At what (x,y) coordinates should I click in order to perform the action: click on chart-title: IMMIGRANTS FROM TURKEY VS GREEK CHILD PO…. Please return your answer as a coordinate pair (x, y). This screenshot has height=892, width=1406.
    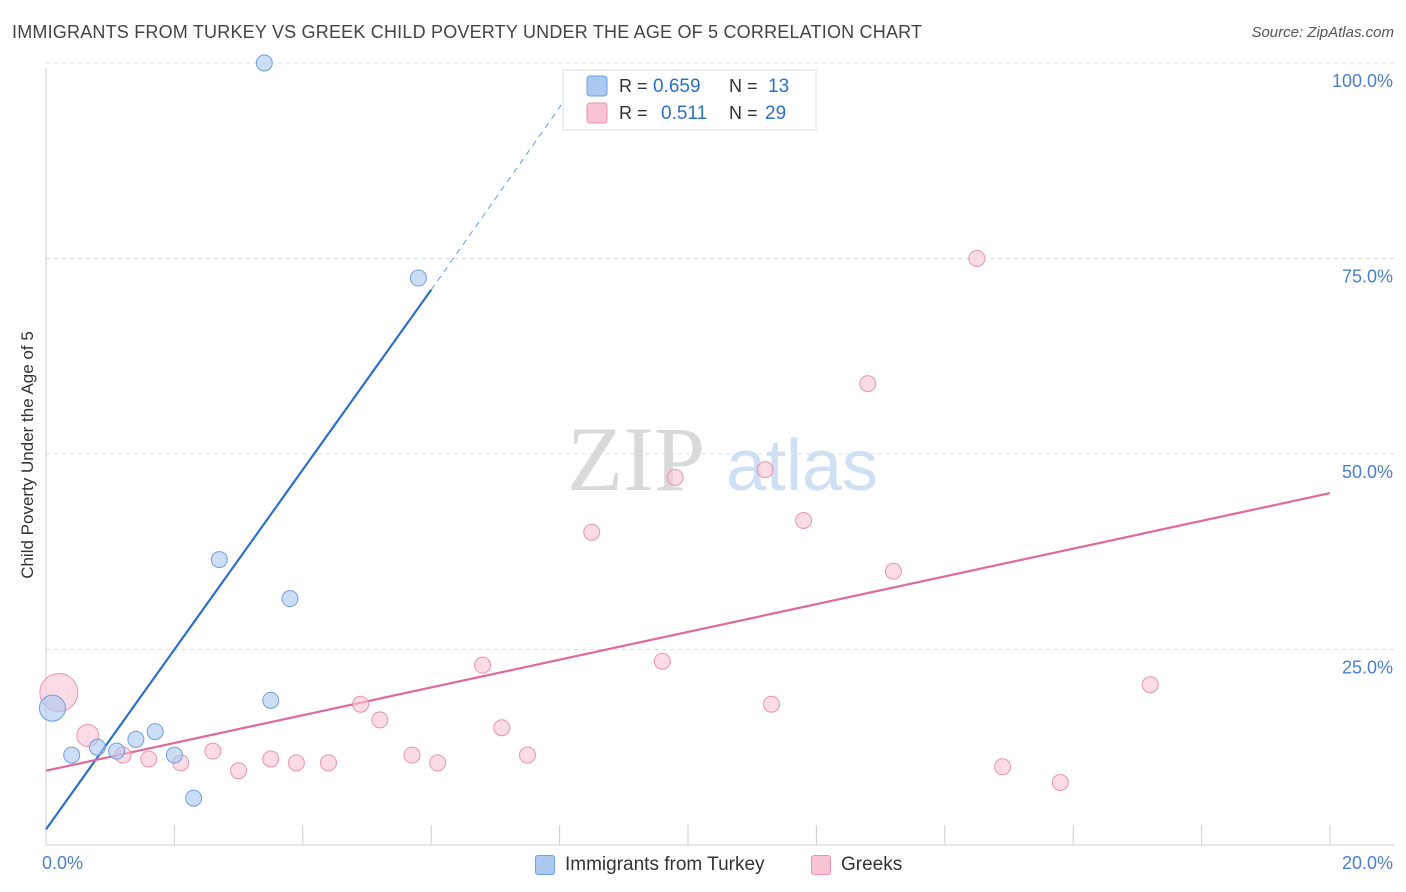
    Looking at the image, I should click on (467, 32).